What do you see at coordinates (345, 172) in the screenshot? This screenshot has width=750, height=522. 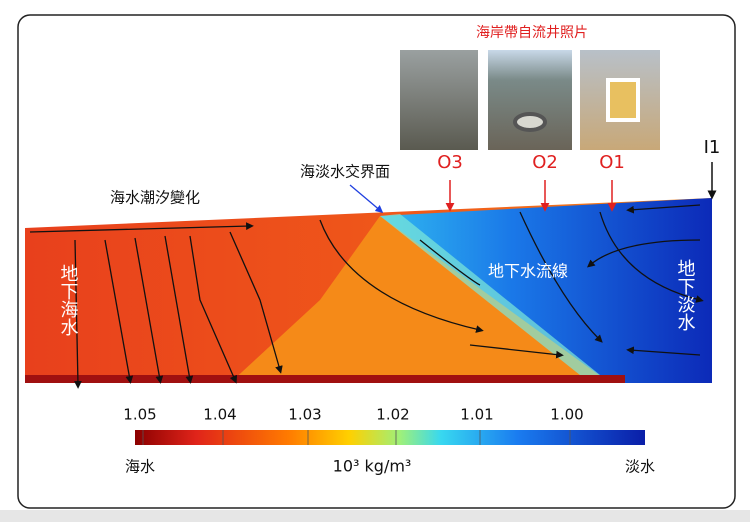 I see `interface-label: 海淡水交界面` at bounding box center [345, 172].